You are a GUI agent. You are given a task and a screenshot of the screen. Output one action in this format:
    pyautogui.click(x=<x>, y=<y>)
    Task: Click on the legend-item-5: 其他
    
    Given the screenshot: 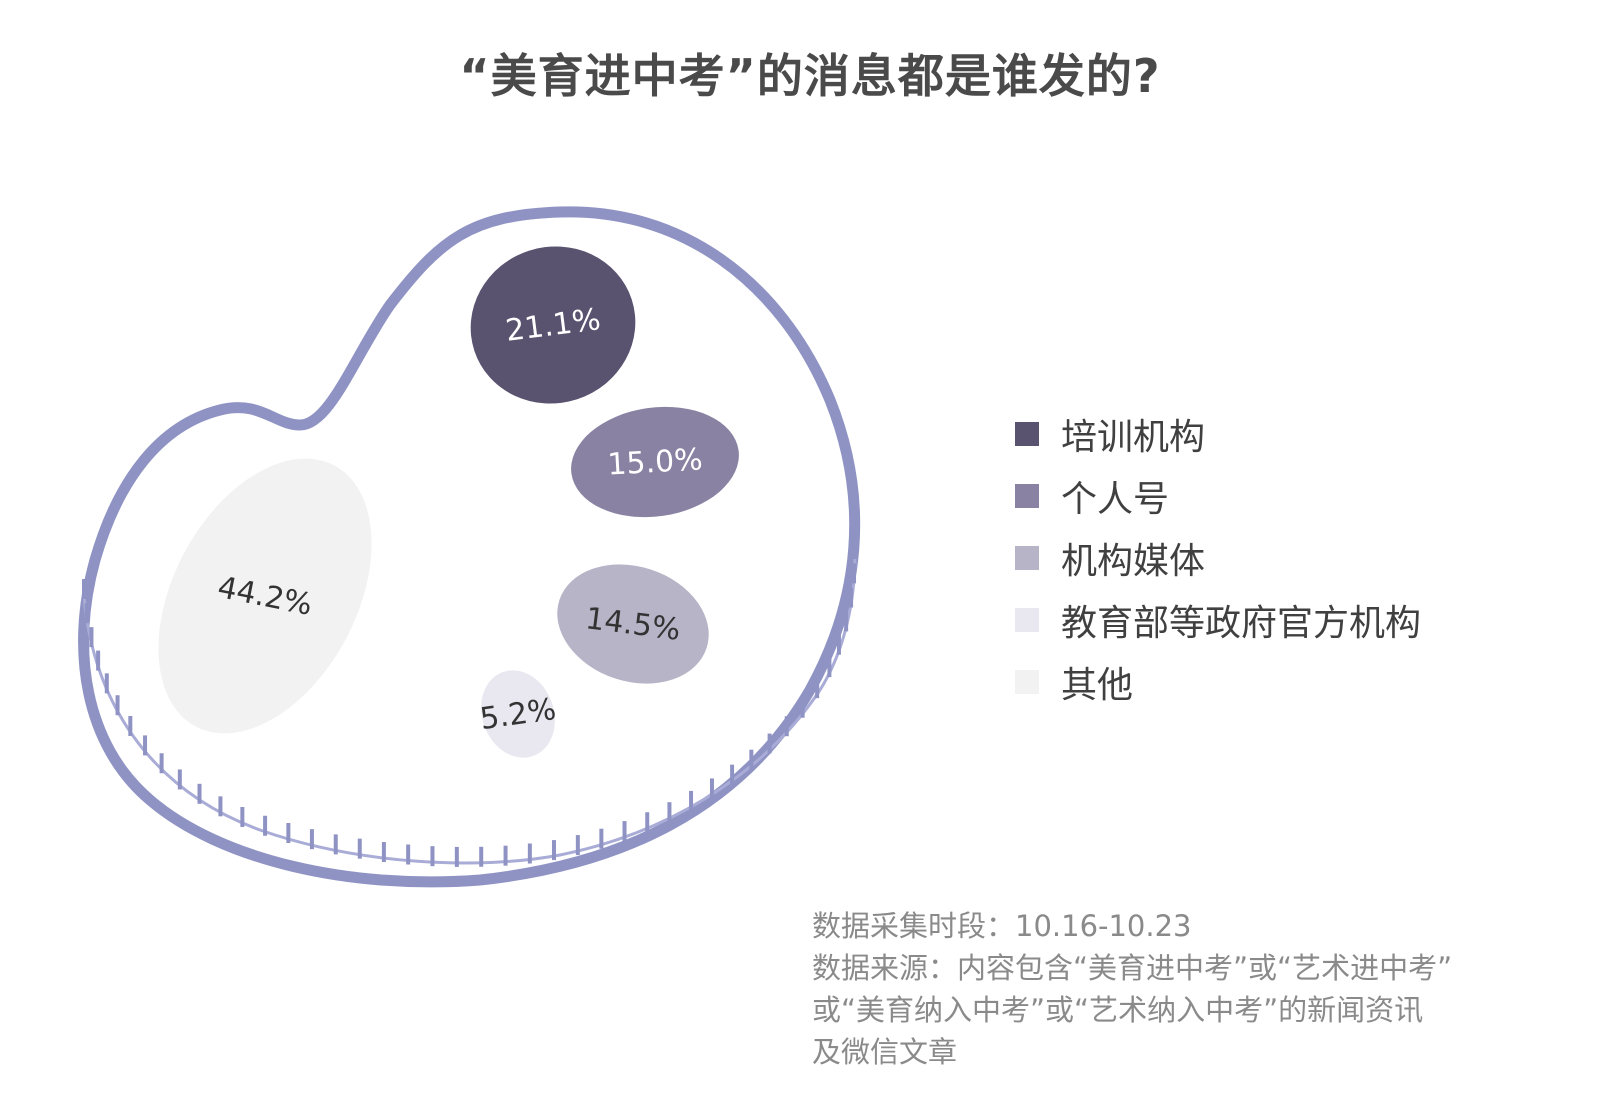 What is the action you would take?
    pyautogui.click(x=1218, y=682)
    